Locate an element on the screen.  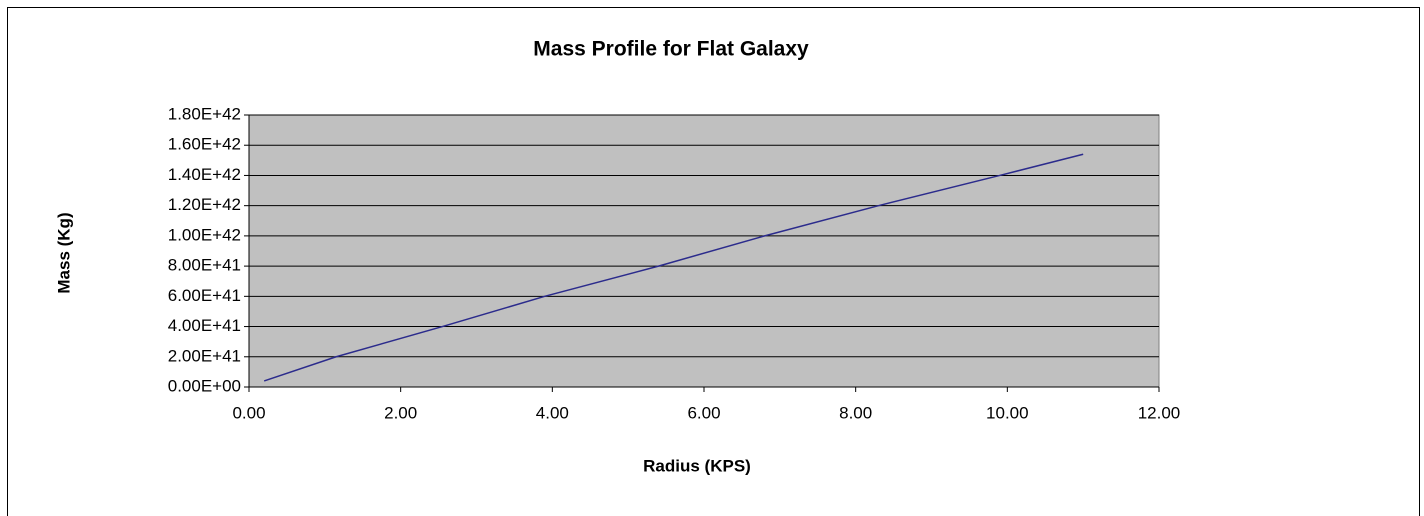
x-tick-label: 0.00 is located at coordinates (248, 412).